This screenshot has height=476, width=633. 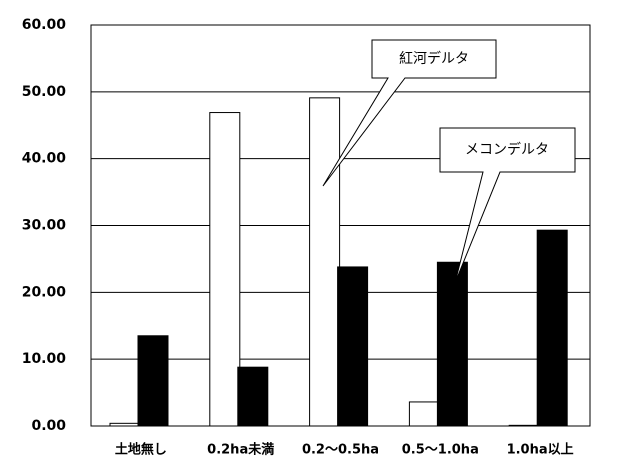 I want to click on y-tick-label: 0.00, so click(x=48, y=426).